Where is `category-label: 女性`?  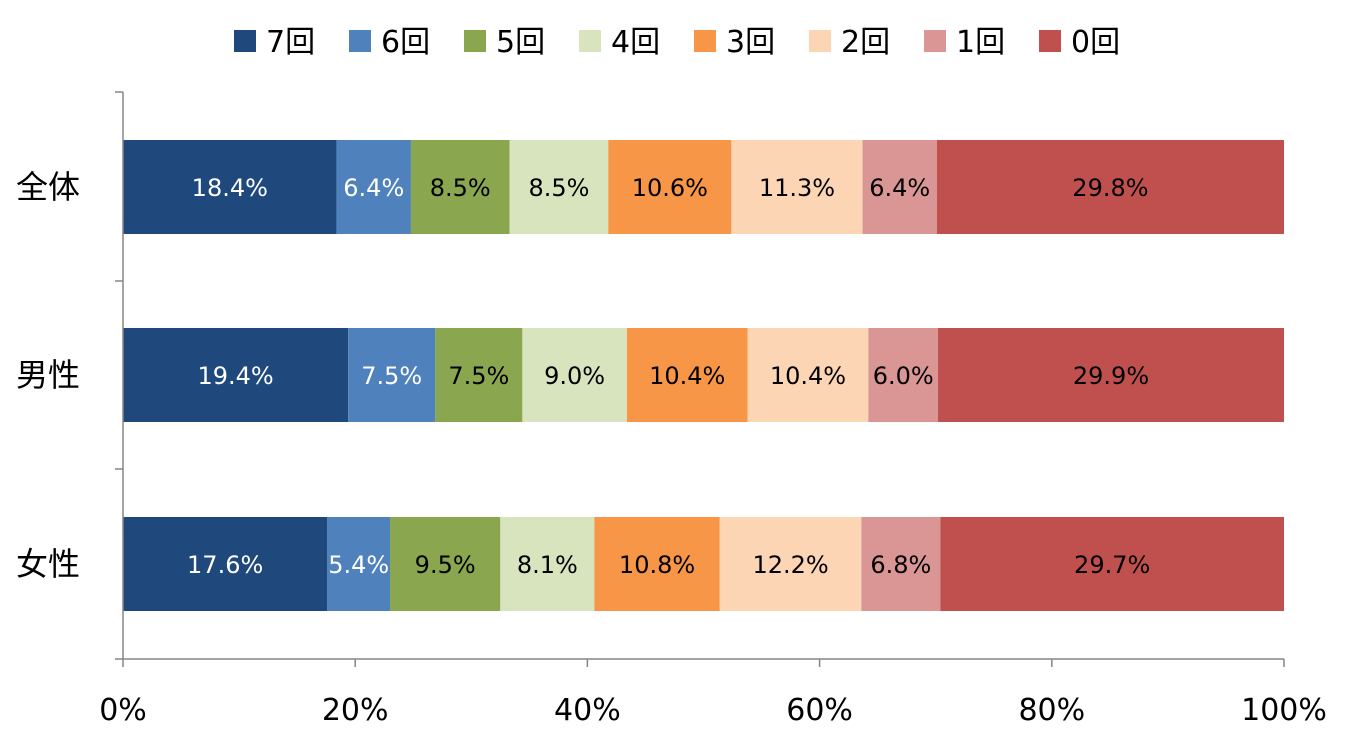
category-label: 女性 is located at coordinates (48, 564).